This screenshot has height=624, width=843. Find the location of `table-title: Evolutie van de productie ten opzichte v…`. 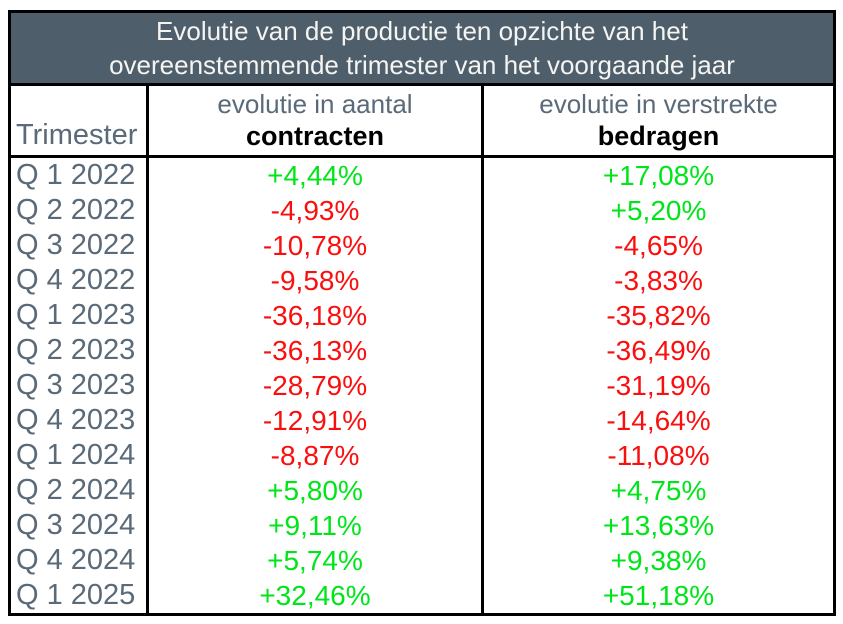

table-title: Evolutie van de productie ten opzichte v… is located at coordinates (422, 49).